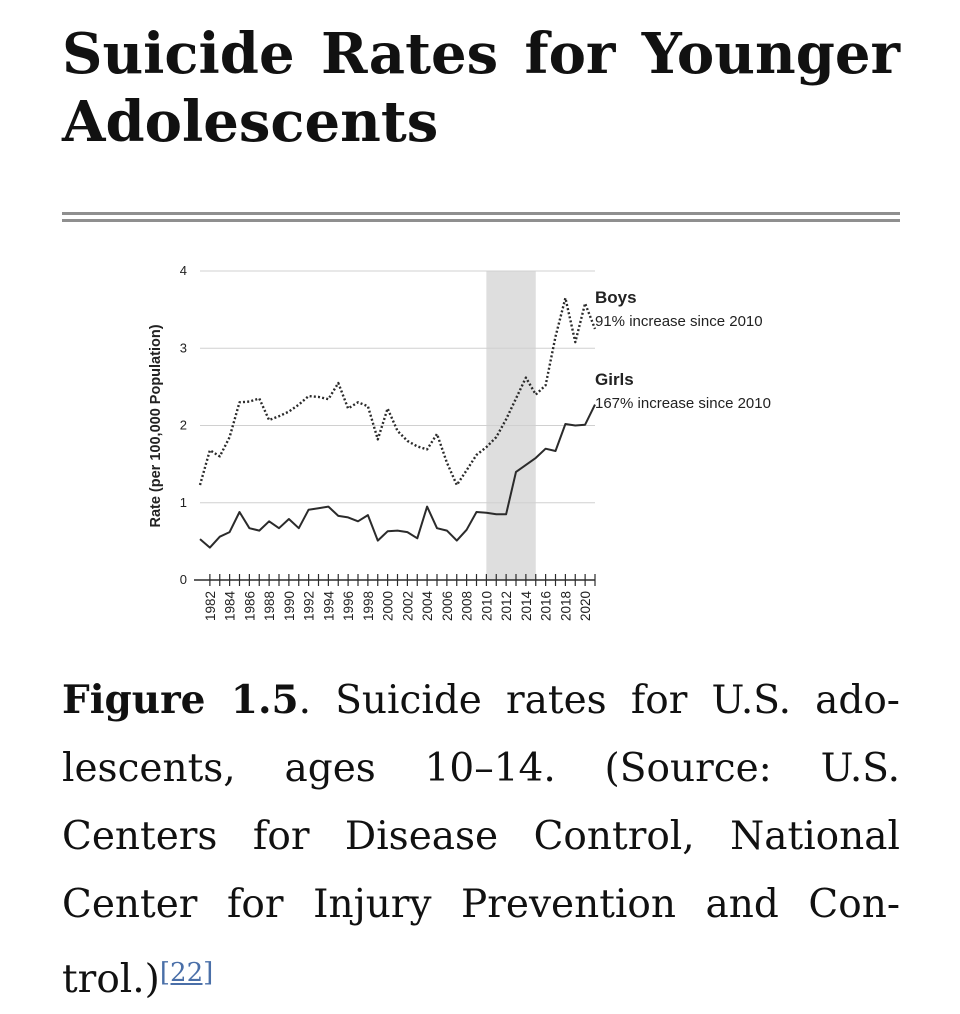  Describe the element at coordinates (565, 606) in the screenshot. I see `x-tick-label: 2018` at that location.